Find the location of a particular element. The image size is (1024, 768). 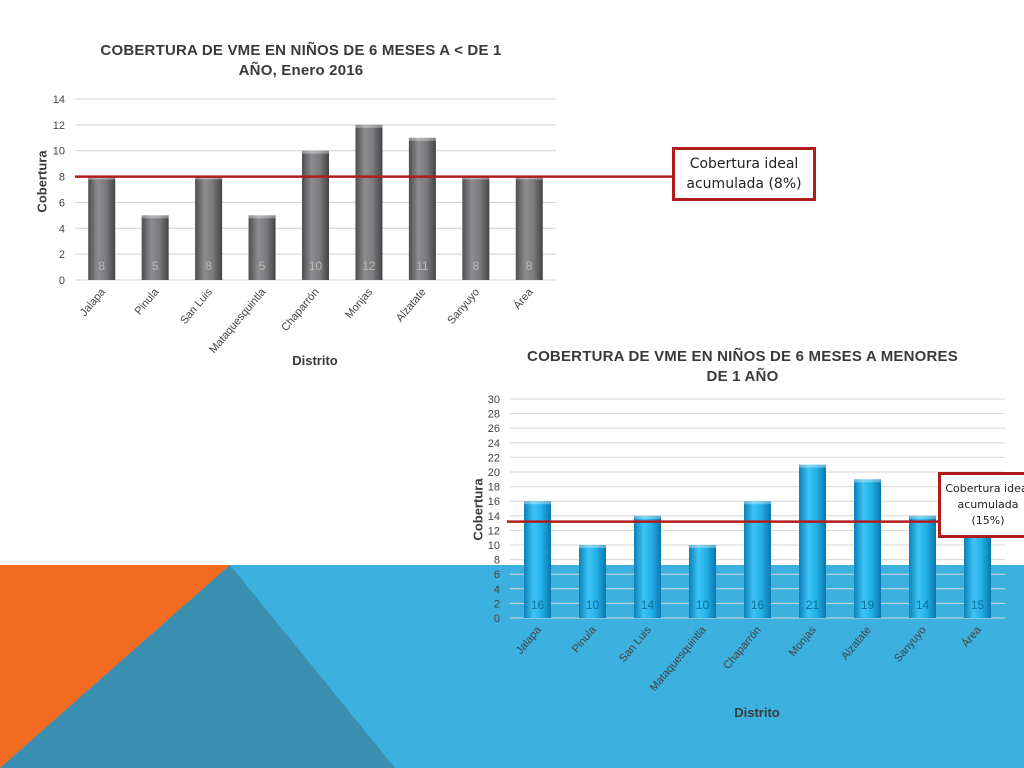

chart1-category-label: Mataquesquintla is located at coordinates (238, 321).